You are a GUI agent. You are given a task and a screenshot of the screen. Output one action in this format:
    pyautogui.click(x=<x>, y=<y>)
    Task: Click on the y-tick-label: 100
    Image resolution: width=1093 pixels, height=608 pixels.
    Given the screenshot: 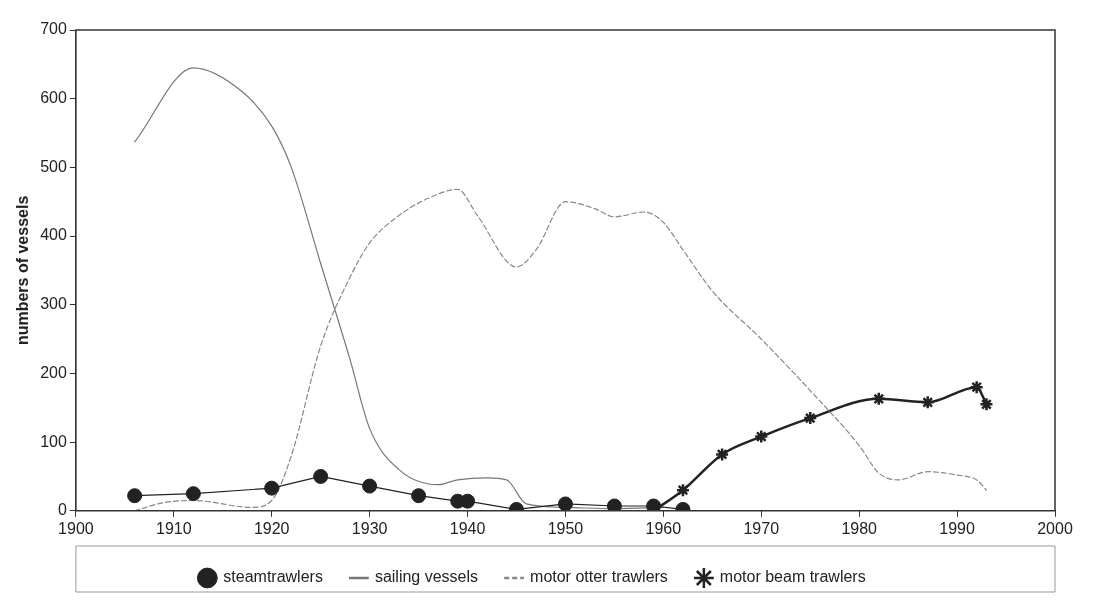 What is the action you would take?
    pyautogui.click(x=53, y=441)
    